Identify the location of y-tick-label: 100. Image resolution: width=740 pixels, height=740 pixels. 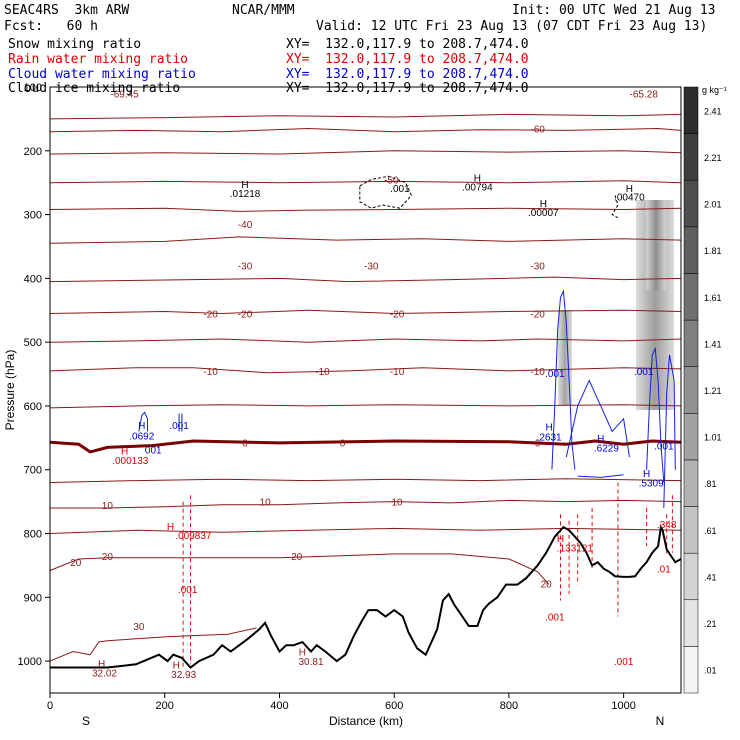
(33, 88).